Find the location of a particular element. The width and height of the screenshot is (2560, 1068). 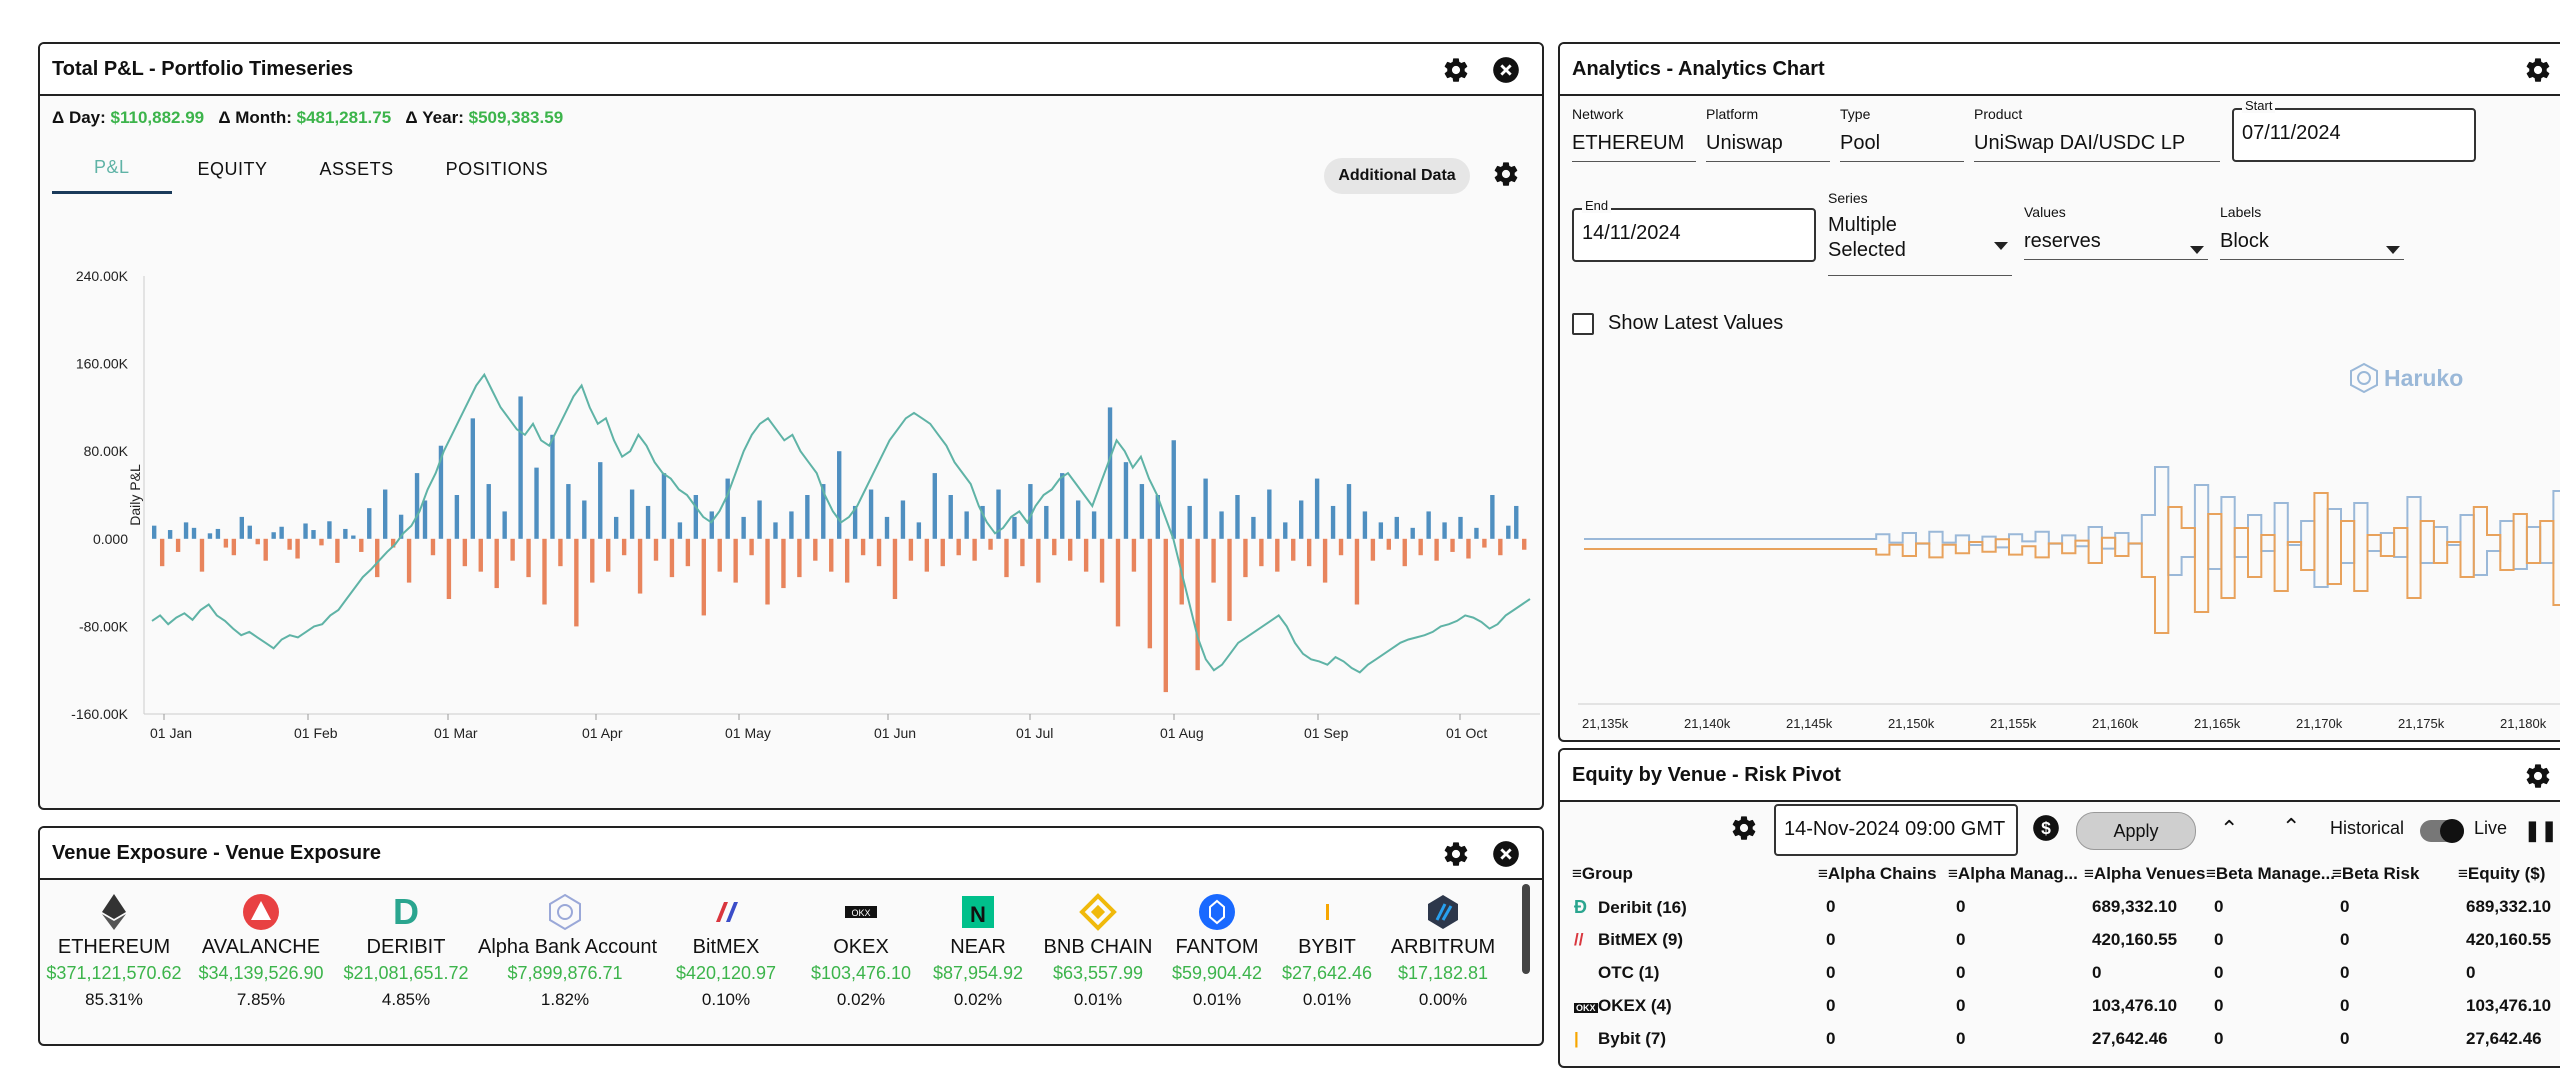

network-field: Network ETHEREUM is located at coordinates (1634, 134).